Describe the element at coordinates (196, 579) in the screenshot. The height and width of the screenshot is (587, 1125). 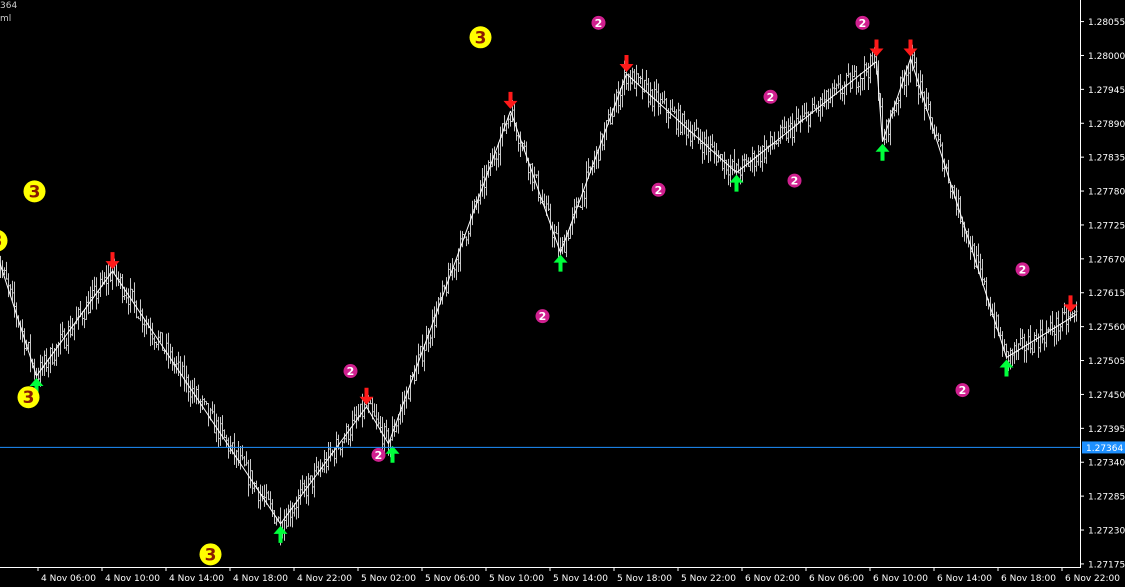
I see `time-tick-label: 4 Nov 14:00` at that location.